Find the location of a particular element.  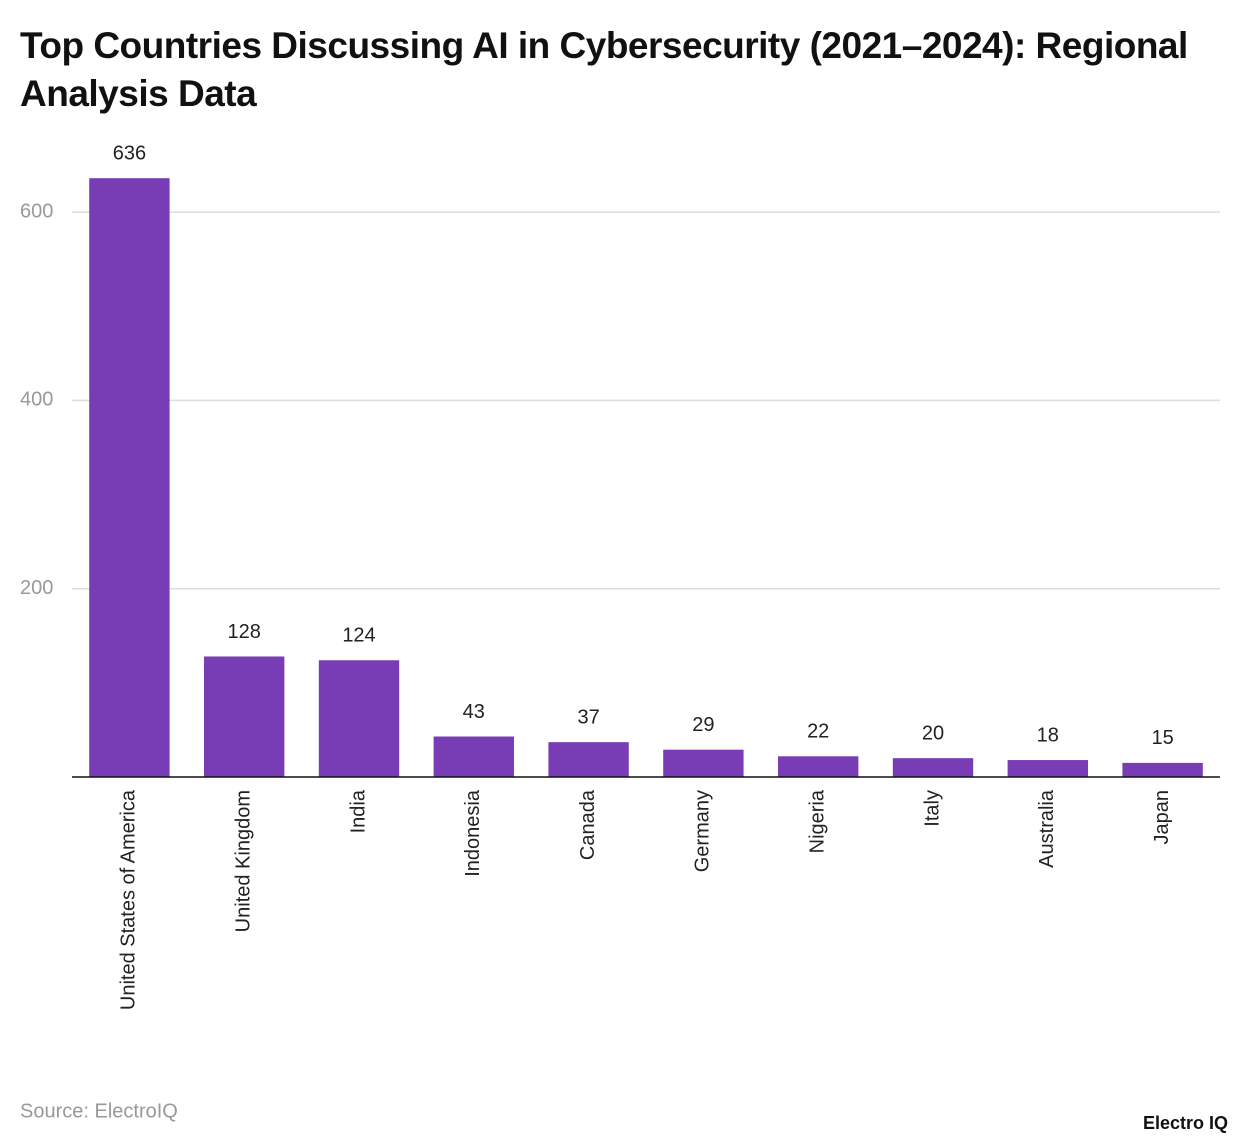

value-label: 15 is located at coordinates (1162, 738).